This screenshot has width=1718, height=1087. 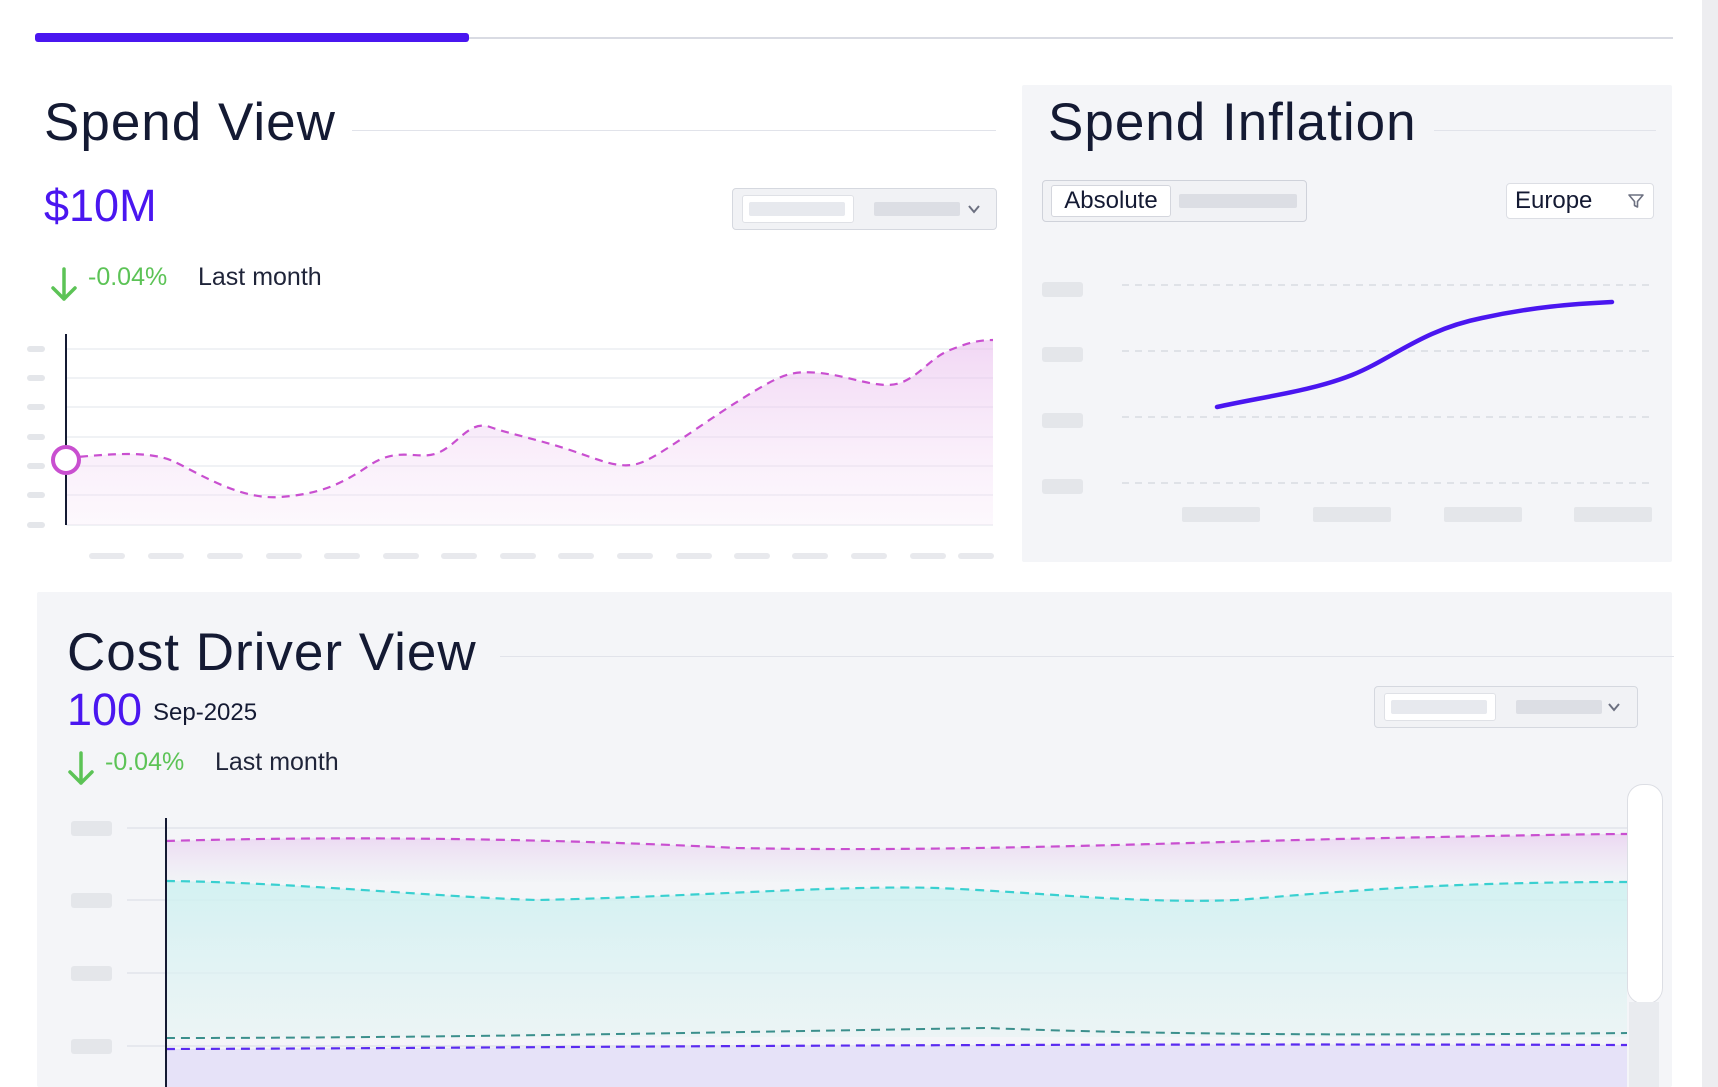 What do you see at coordinates (896, 1032) in the screenshot?
I see `driver-line-teal` at bounding box center [896, 1032].